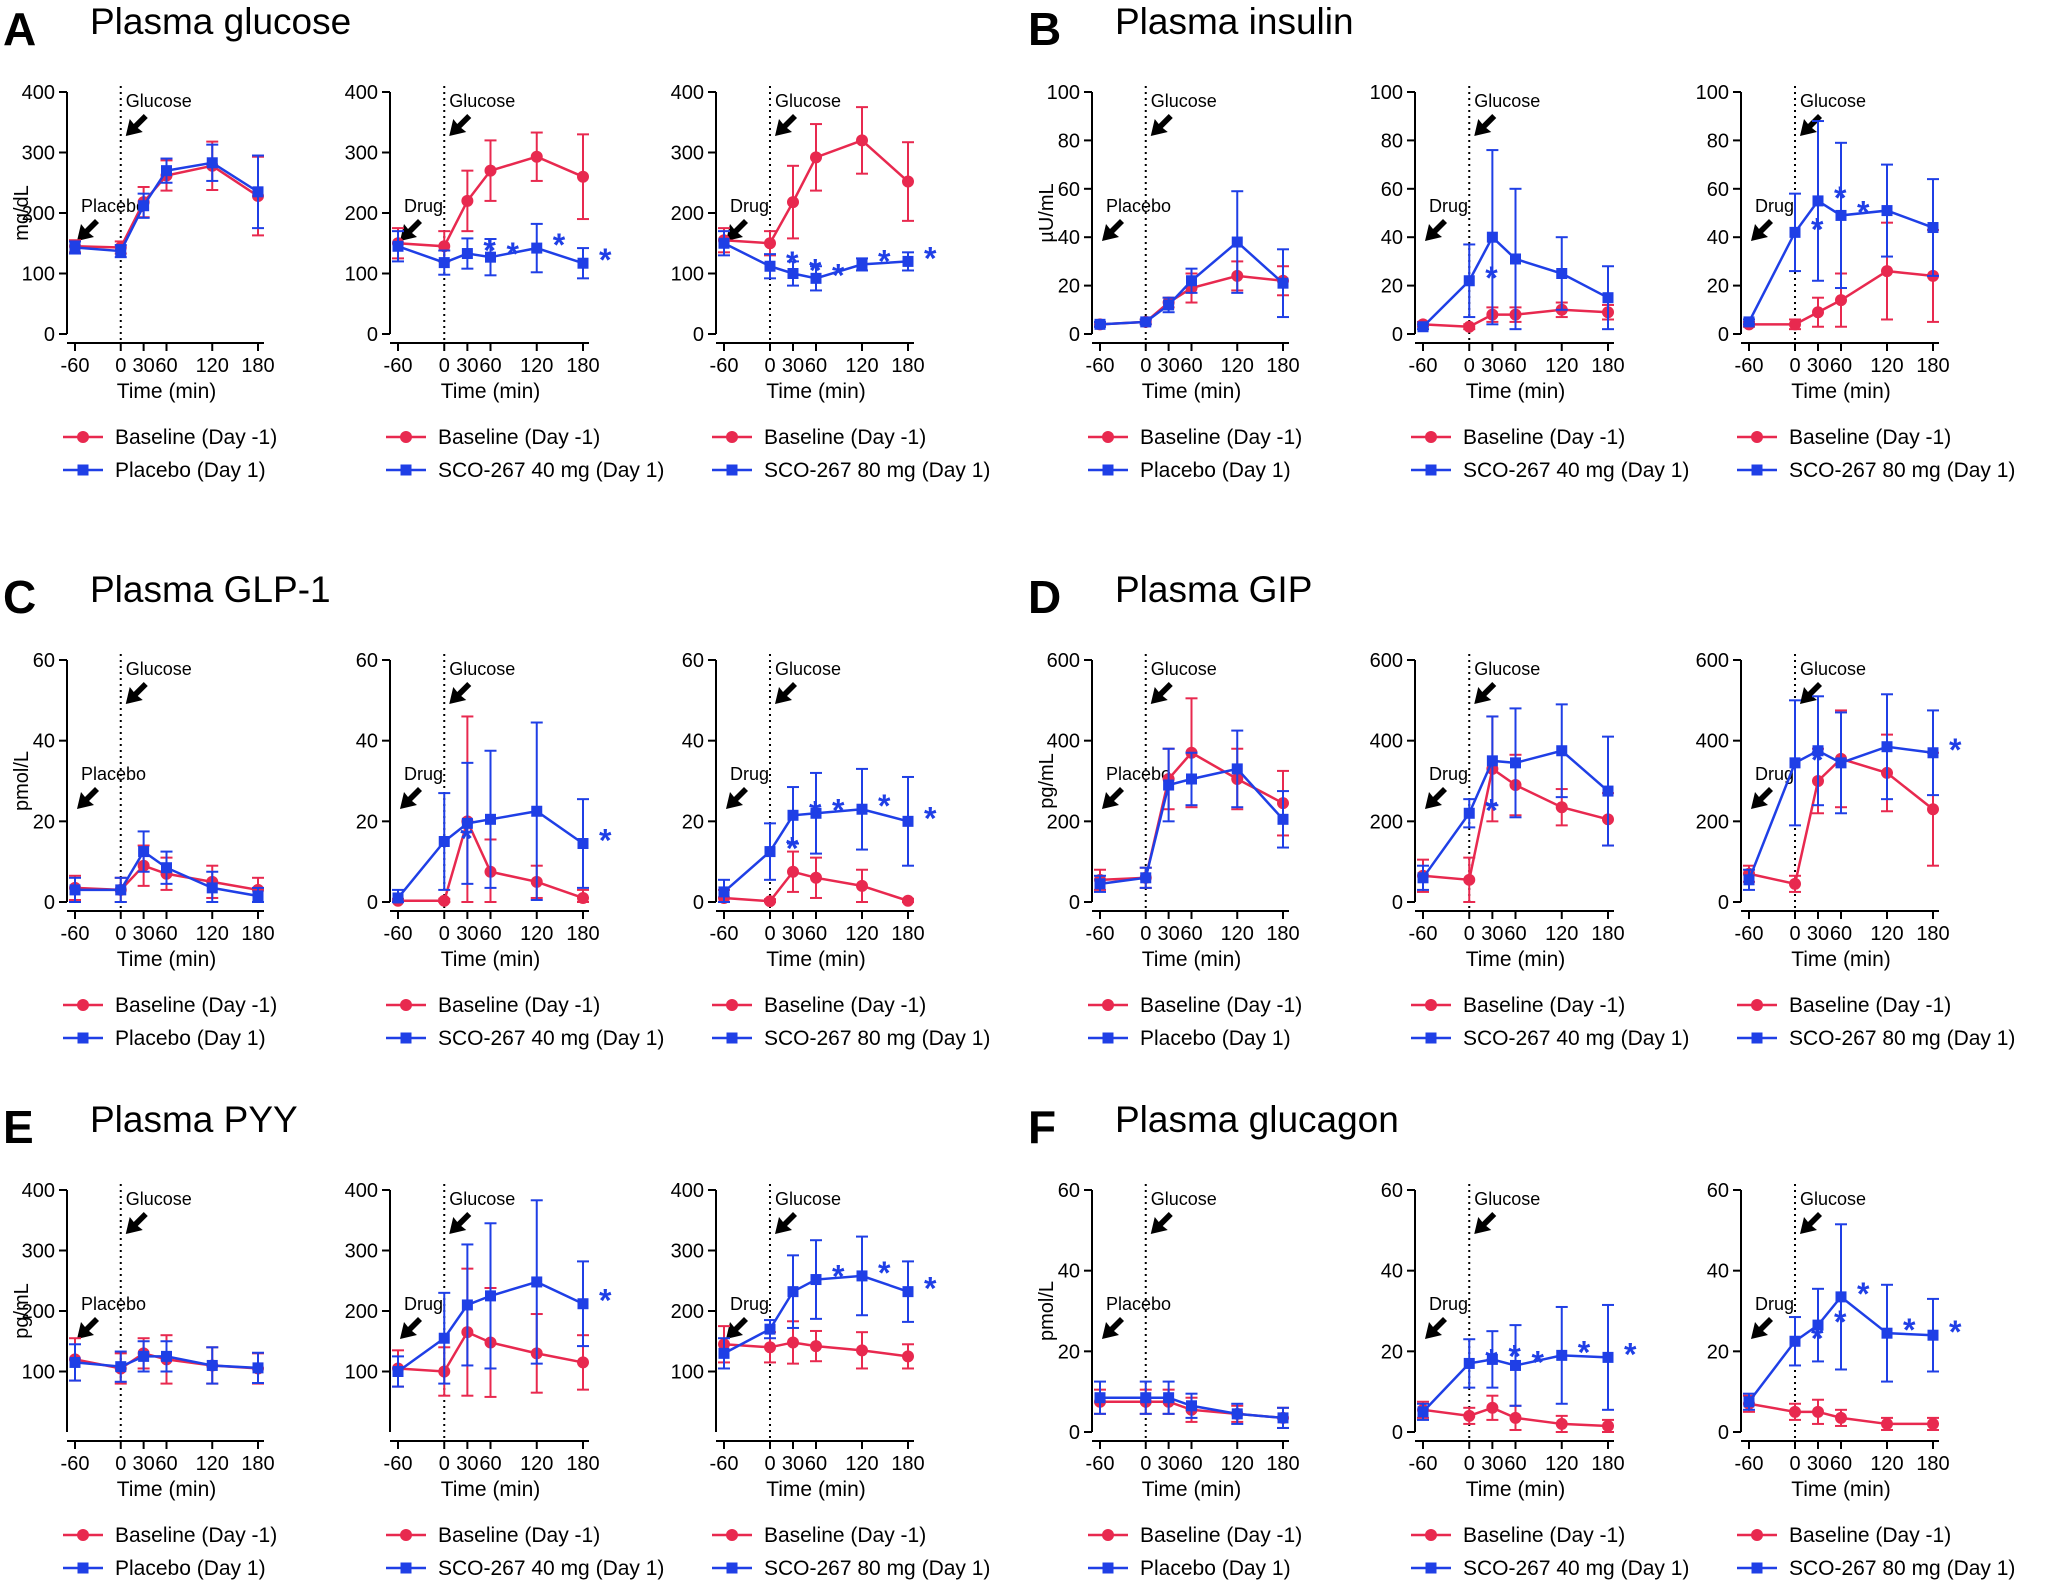  Describe the element at coordinates (1712, 93) in the screenshot. I see `y-tick-label: 100` at that location.